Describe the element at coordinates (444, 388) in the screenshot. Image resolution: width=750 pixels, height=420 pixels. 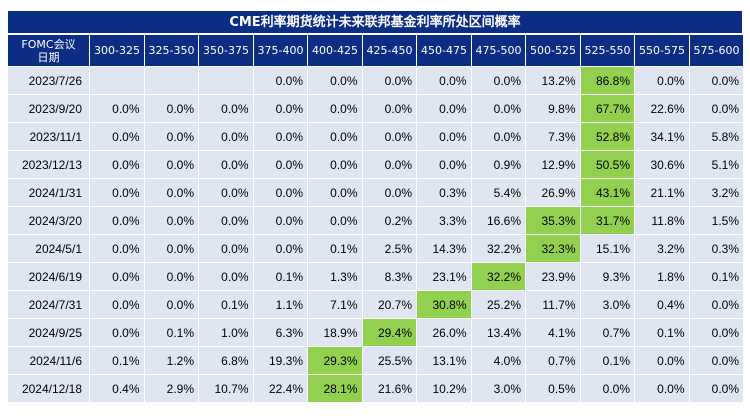
I see `probability-cell: 10.2%` at that location.